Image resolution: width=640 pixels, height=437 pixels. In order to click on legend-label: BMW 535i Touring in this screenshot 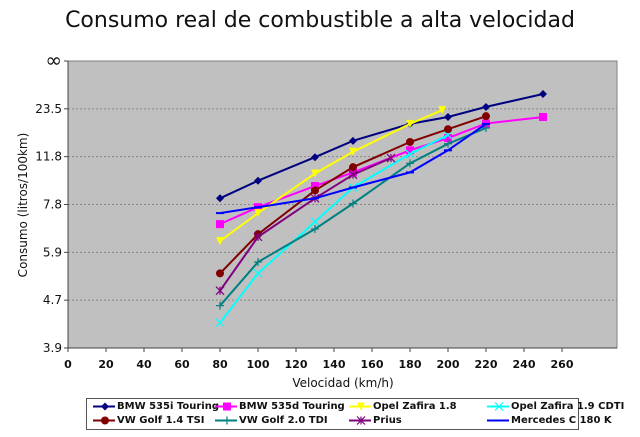, I will do `click(168, 406)`.